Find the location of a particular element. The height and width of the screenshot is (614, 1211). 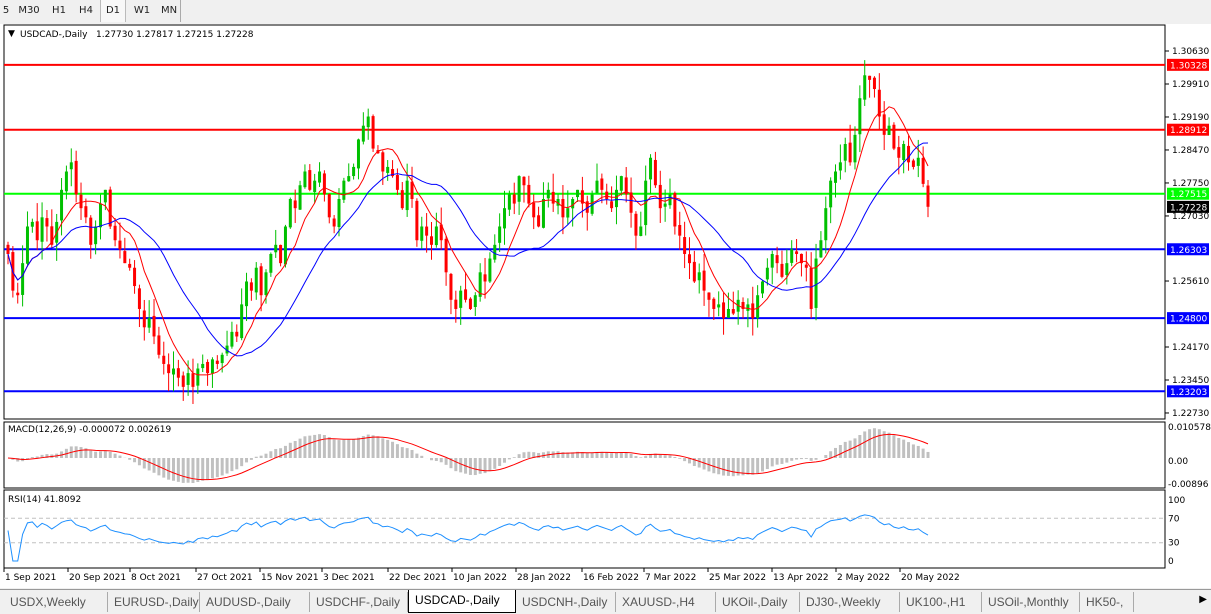

macd-label: MACD(12,26,9) -0.000072 0.002619 is located at coordinates (89, 430).